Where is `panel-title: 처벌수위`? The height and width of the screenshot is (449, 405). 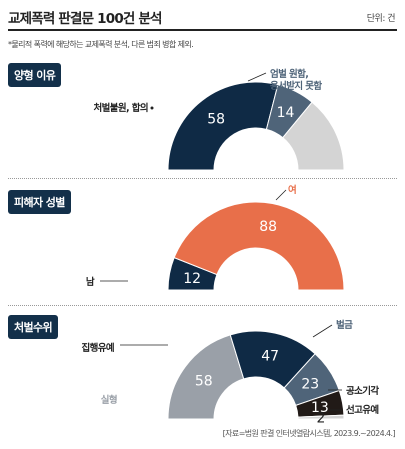 panel-title: 처벌수위 is located at coordinates (33, 327).